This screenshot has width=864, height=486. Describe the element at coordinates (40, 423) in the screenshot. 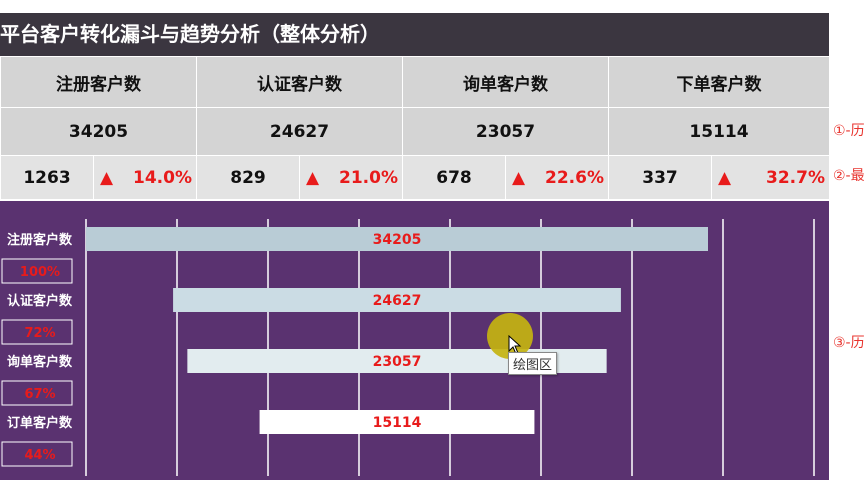

I see `category-label: 订单客户数` at that location.